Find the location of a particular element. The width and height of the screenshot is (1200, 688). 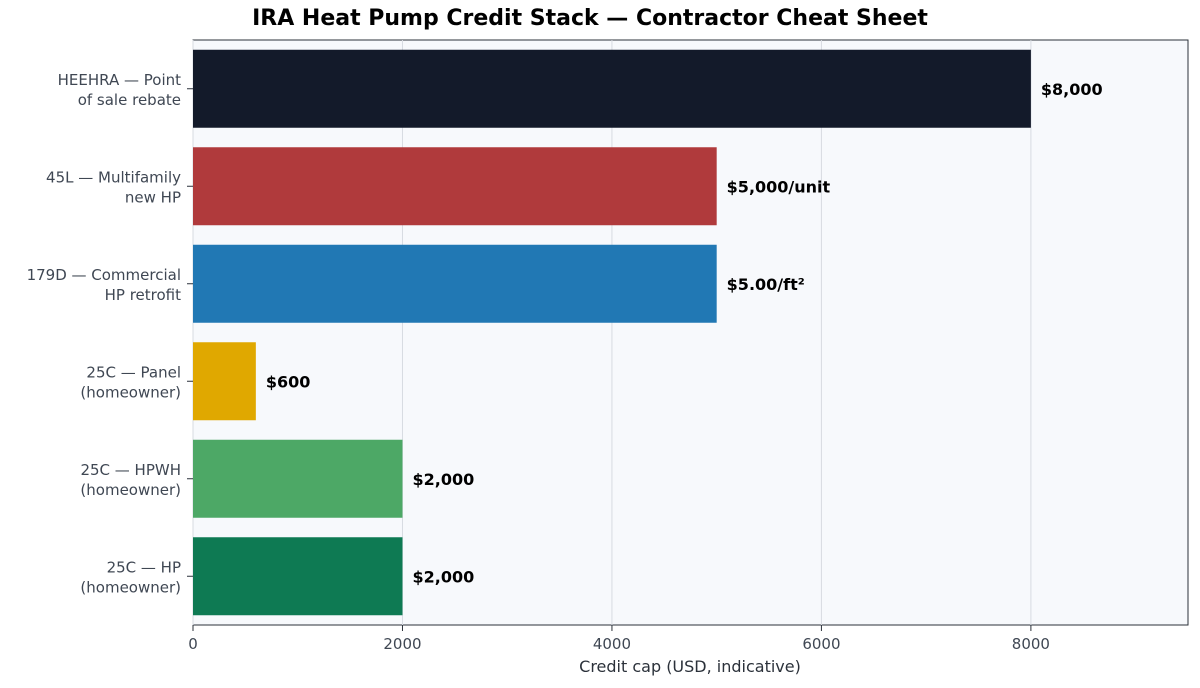

y-tick-label: 25C — HPWH (homeowner) is located at coordinates (130, 480).